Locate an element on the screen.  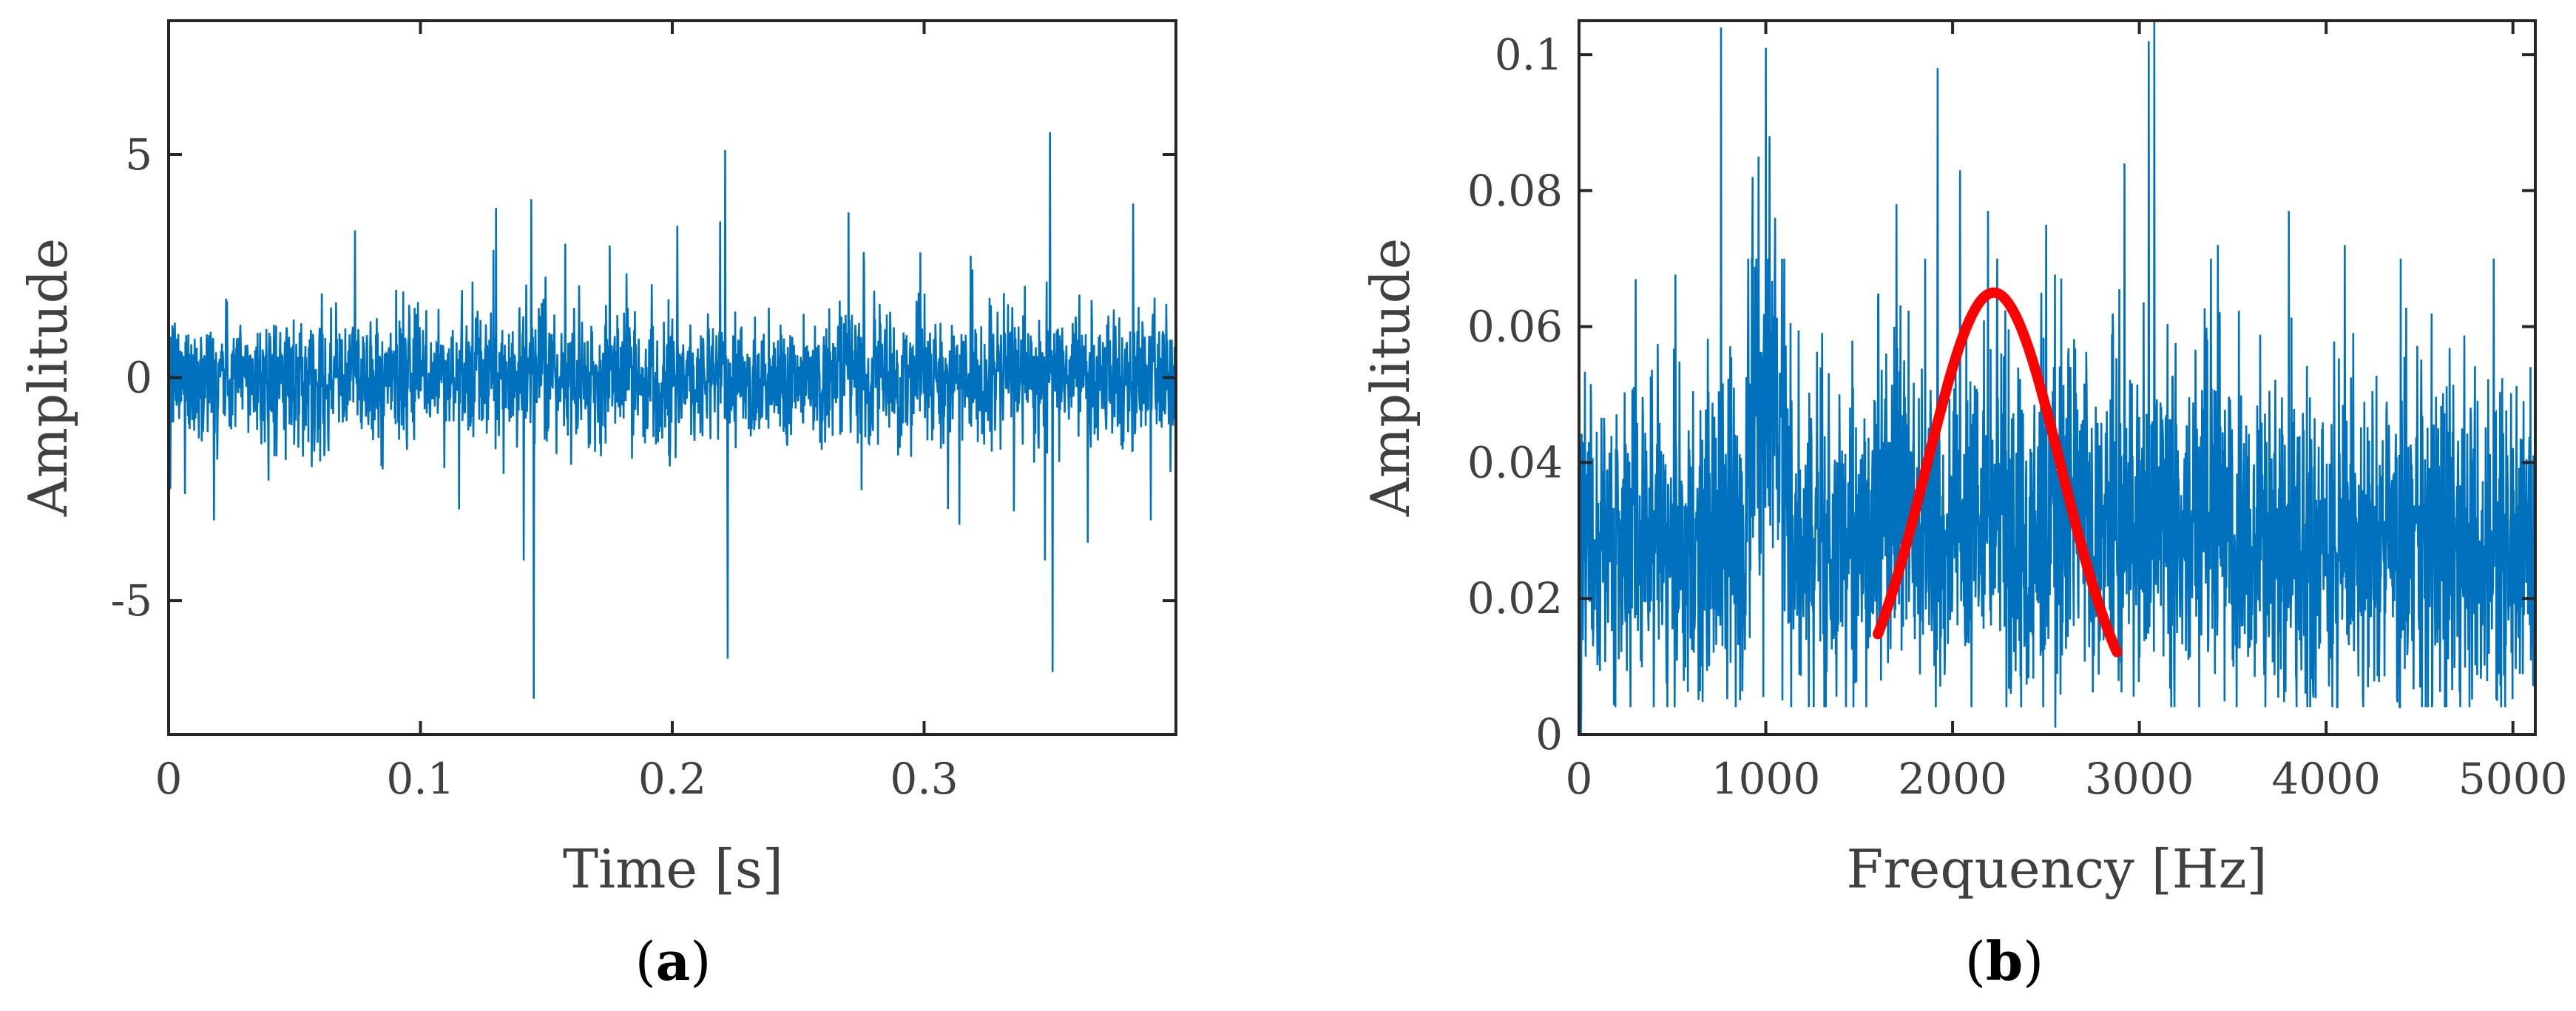
panel-b-y-tick-label: 0 is located at coordinates (1549, 735).